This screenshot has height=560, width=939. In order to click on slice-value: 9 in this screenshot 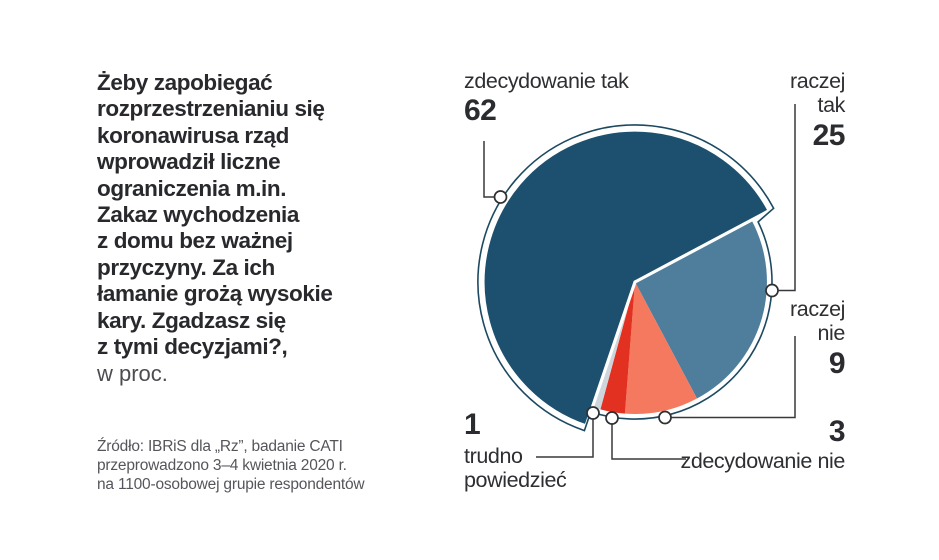, I will do `click(837, 363)`.